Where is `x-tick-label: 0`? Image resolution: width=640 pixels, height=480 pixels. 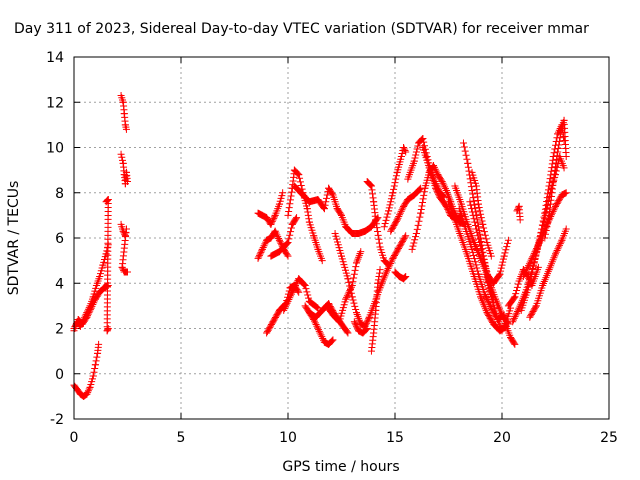 x-tick-label: 0 is located at coordinates (74, 438).